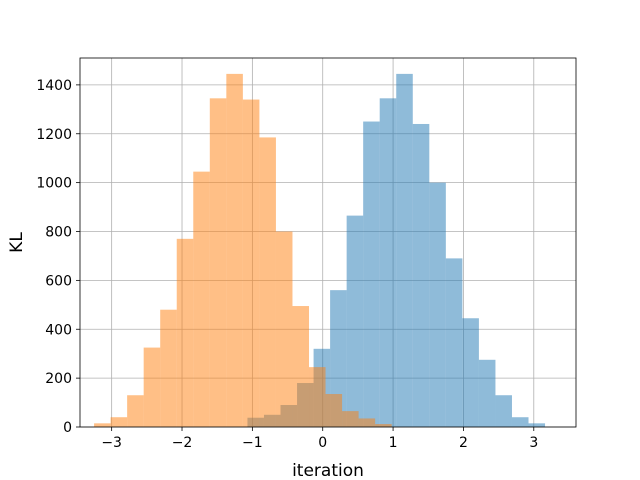 The height and width of the screenshot is (480, 640). What do you see at coordinates (58, 281) in the screenshot?
I see `y-tick-label: 600` at bounding box center [58, 281].